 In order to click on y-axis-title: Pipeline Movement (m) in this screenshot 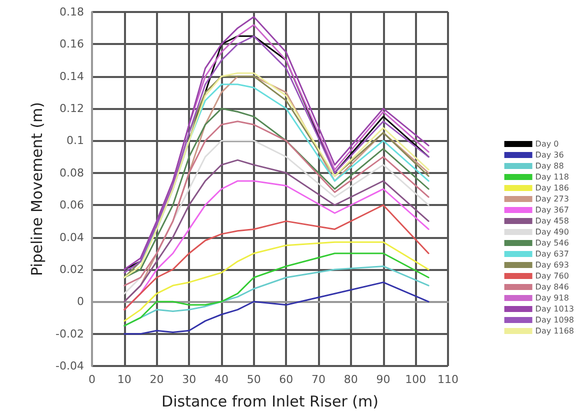, I will do `click(37, 189)`.